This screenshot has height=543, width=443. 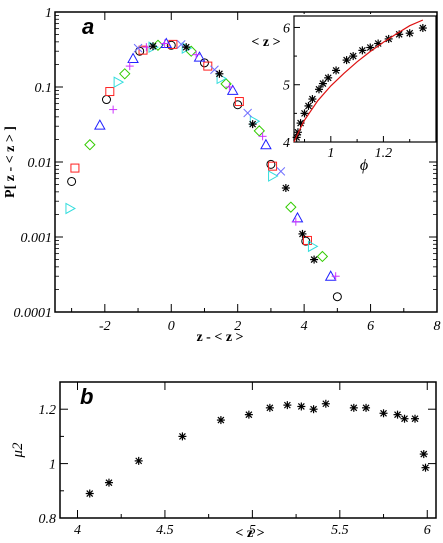 I want to click on panel-b-ylabel: μ2, so click(x=18, y=450).